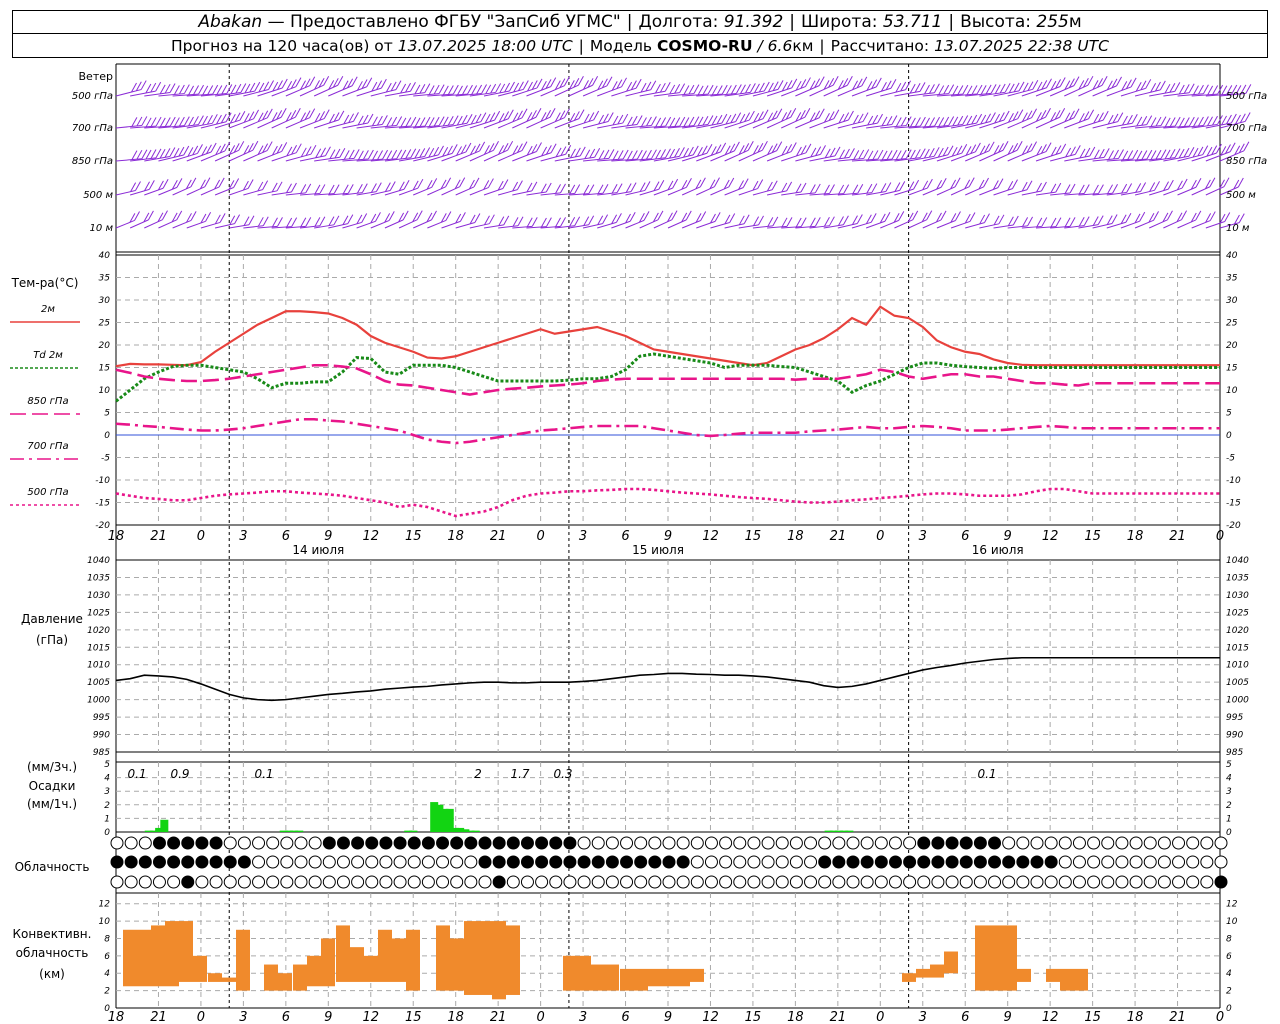  What do you see at coordinates (1177, 536) in the screenshot?
I see `hour-label-mid: 21` at bounding box center [1177, 536].